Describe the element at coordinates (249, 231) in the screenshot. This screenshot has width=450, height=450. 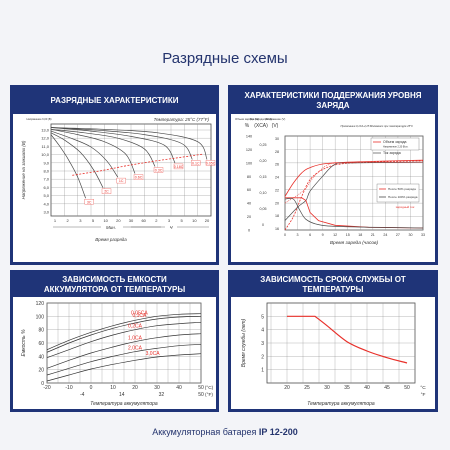
I see `float-y-tick-pct: 0` at that location.